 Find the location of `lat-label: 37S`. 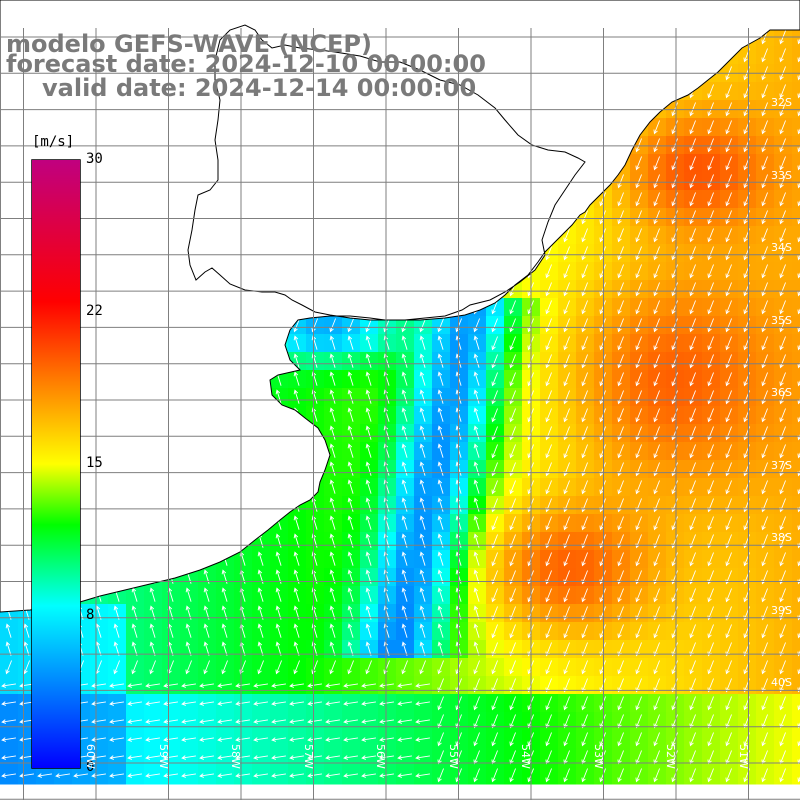

lat-label: 37S is located at coordinates (781, 465).